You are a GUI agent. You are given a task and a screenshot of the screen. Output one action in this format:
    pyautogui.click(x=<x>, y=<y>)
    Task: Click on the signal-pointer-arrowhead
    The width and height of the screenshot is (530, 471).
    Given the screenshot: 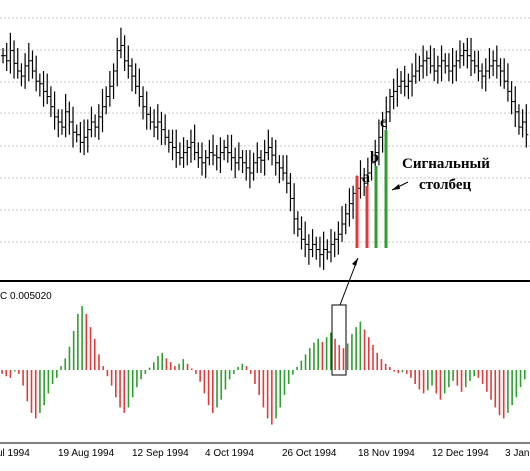 What is the action you would take?
    pyautogui.click(x=355, y=262)
    